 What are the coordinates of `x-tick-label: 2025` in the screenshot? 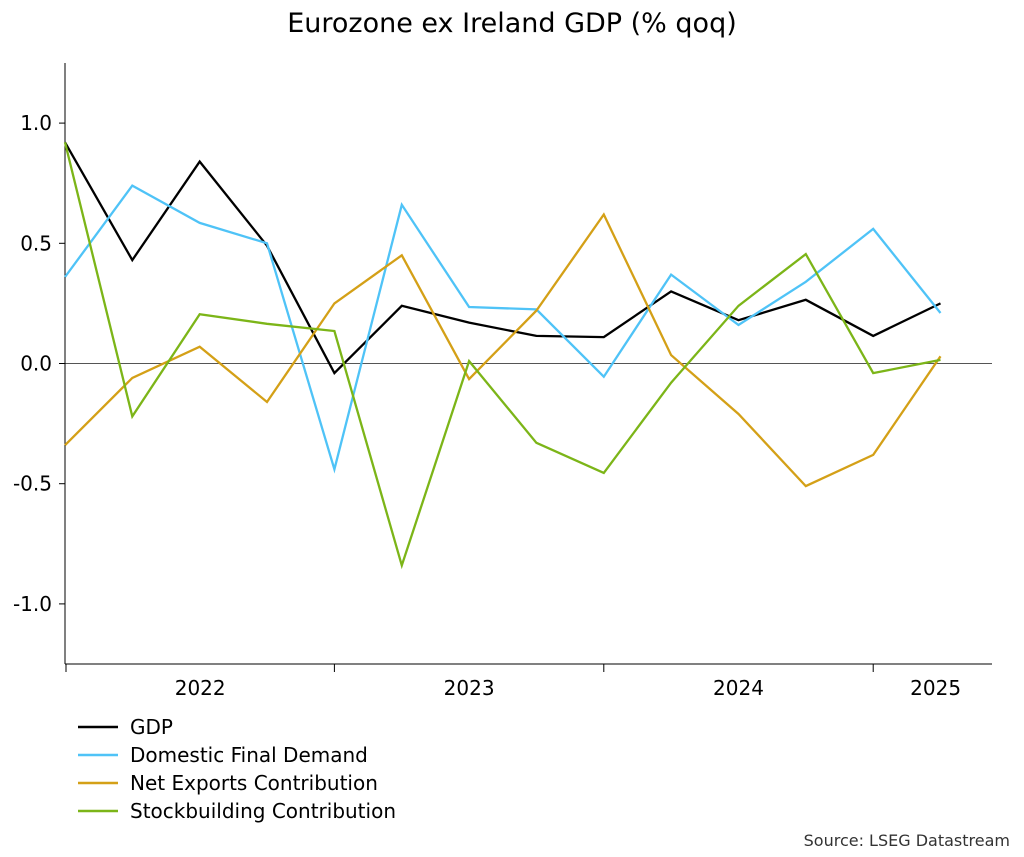 It's located at (935, 688).